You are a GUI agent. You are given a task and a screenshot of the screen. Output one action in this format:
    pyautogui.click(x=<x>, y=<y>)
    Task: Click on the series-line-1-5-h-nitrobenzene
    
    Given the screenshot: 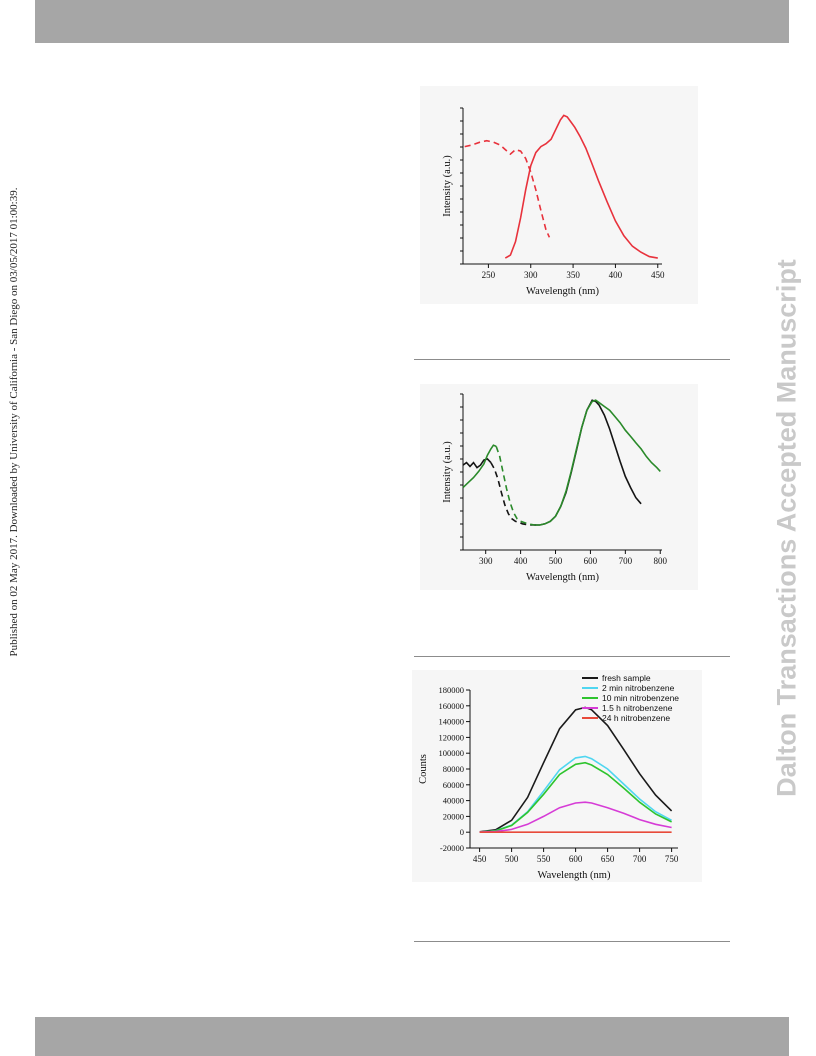 What is the action you would take?
    pyautogui.click(x=575, y=817)
    